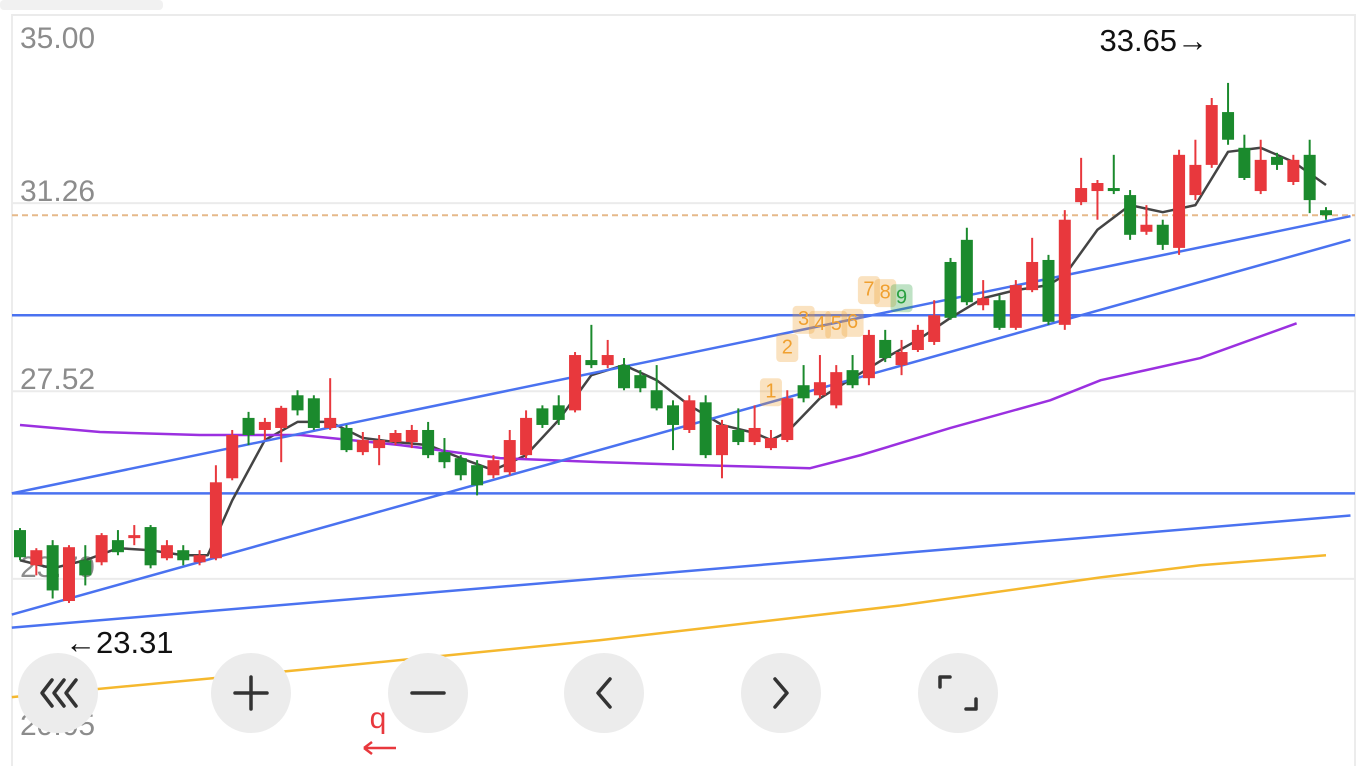  I want to click on td-label: 4, so click(819, 324).